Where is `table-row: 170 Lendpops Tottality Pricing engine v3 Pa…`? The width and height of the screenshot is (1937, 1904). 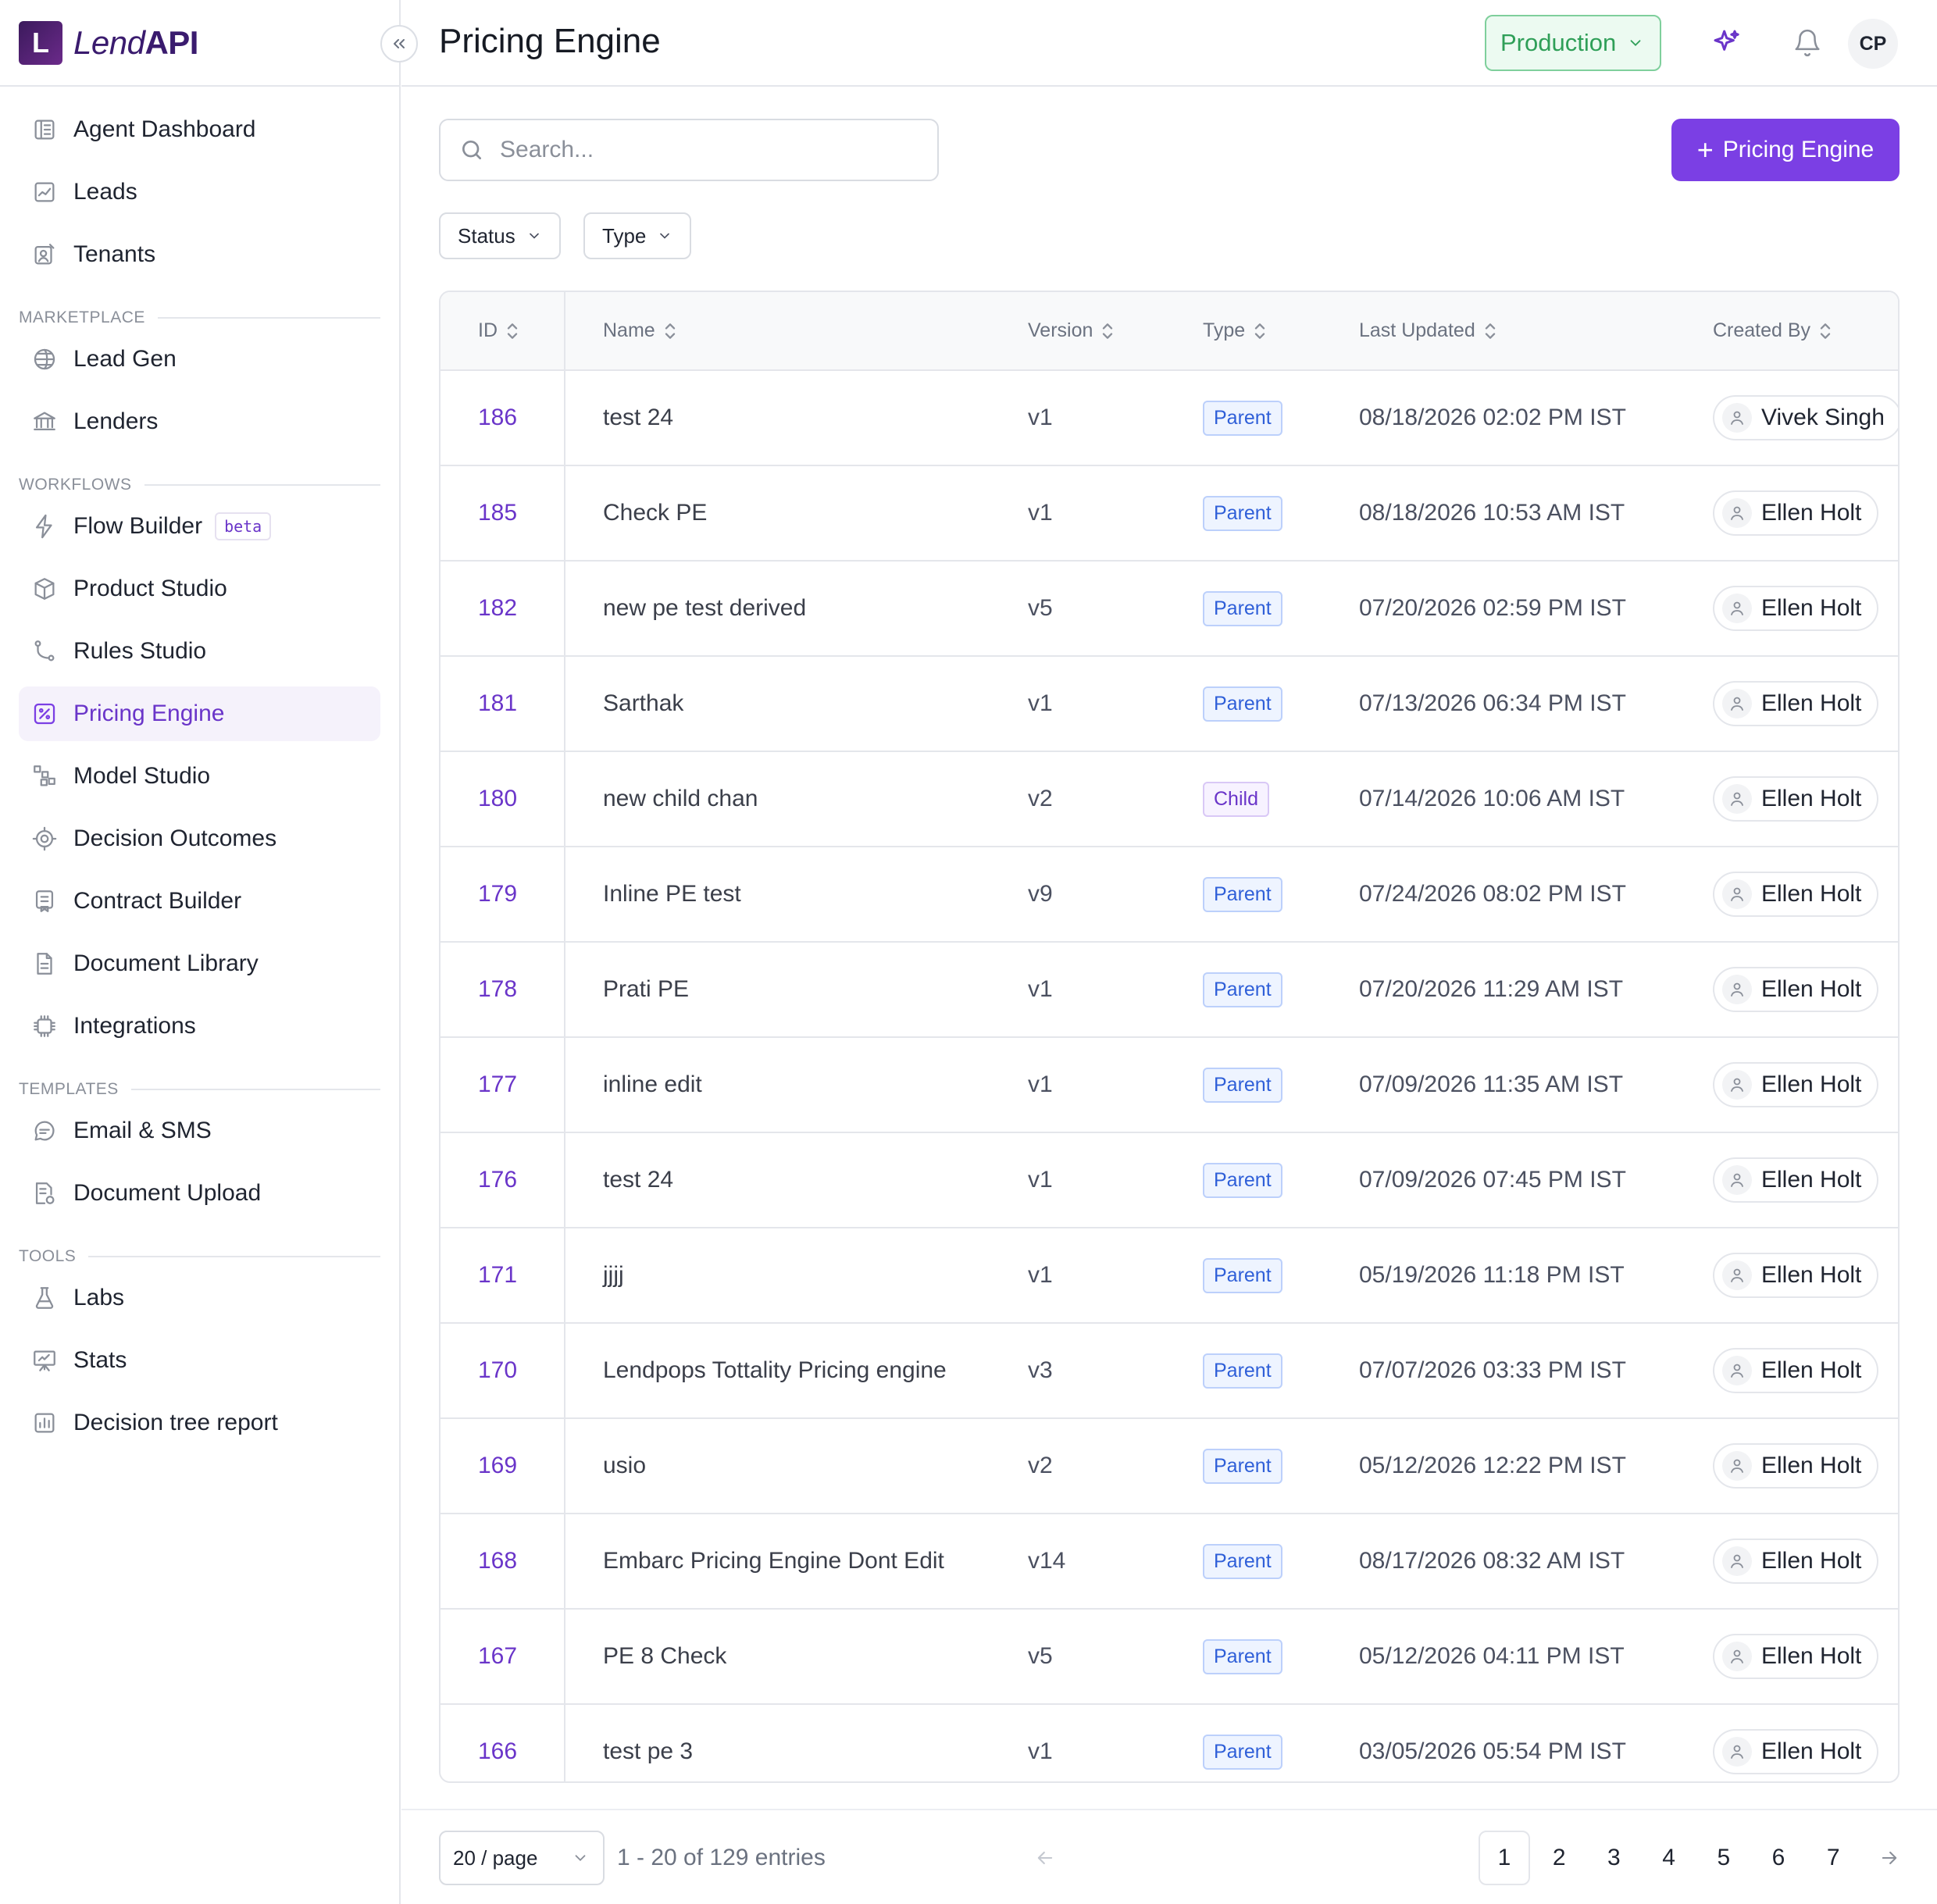 table-row: 170 Lendpops Tottality Pricing engine v3 Pa… is located at coordinates (1169, 1371).